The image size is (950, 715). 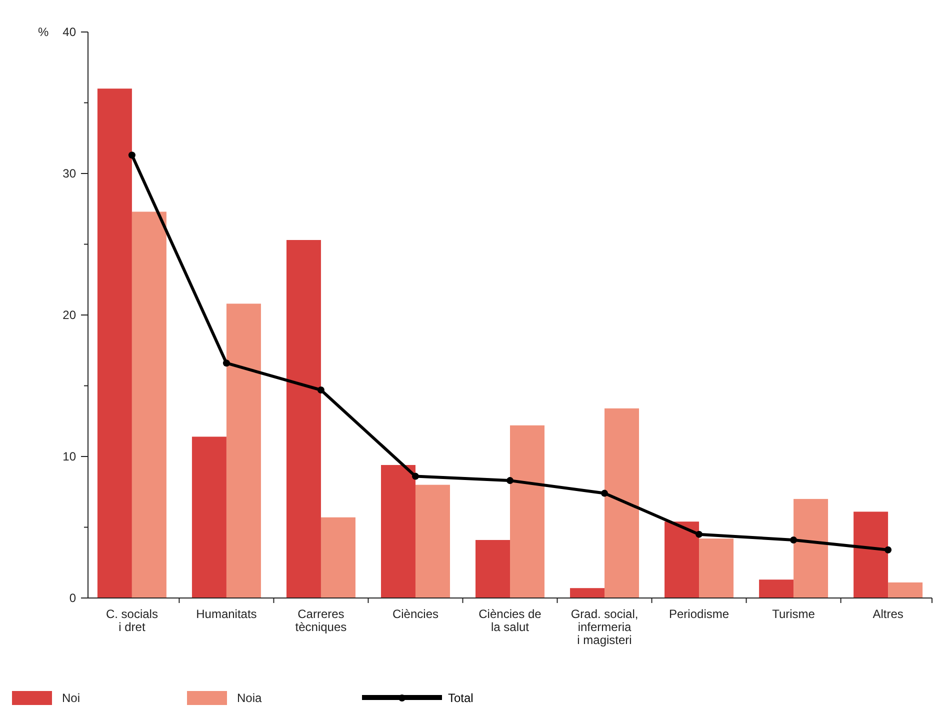 I want to click on x-tick-label: Humanitats, so click(x=226, y=614).